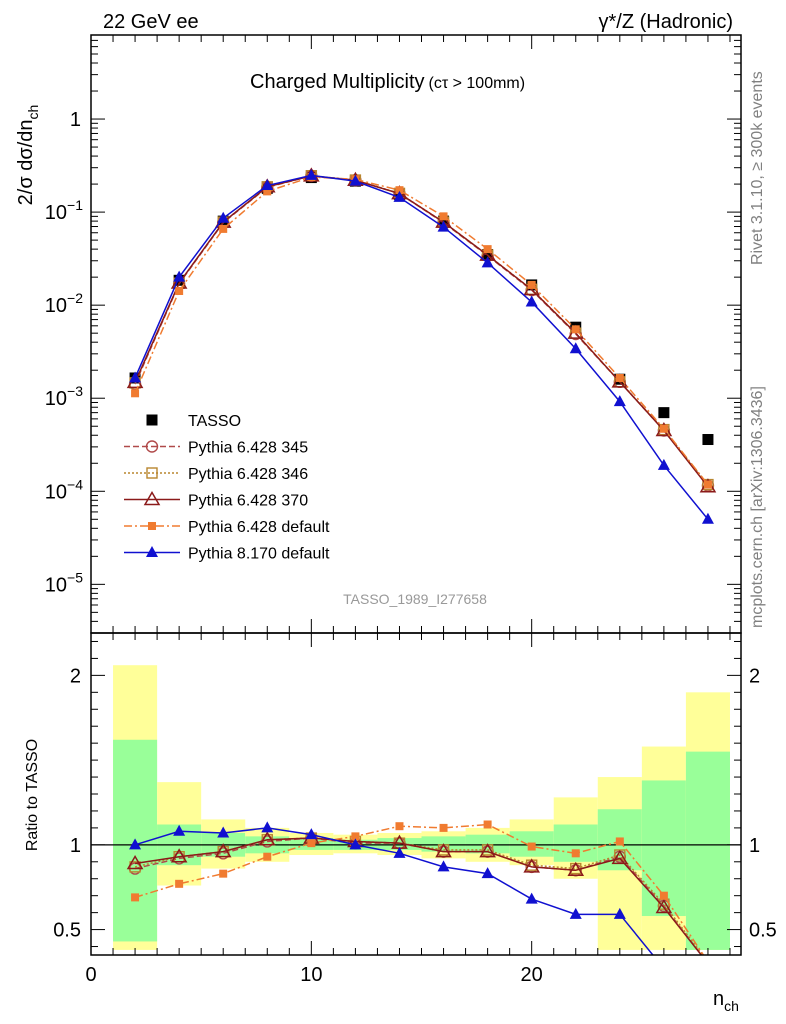 The height and width of the screenshot is (1024, 786). Describe the element at coordinates (75, 391) in the screenshot. I see `y-tick-label-exponent: −3` at that location.